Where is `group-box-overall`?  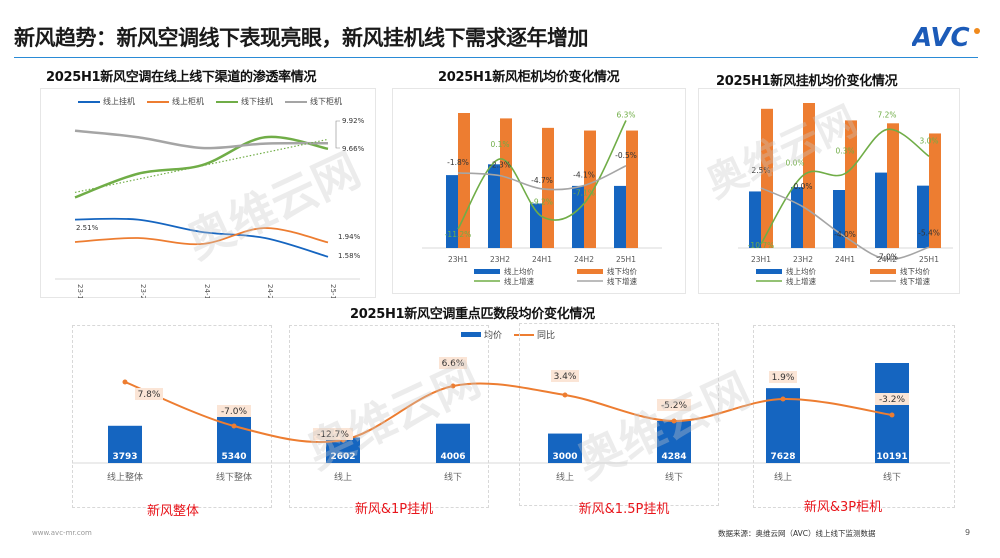 group-box-overall is located at coordinates (172, 416).